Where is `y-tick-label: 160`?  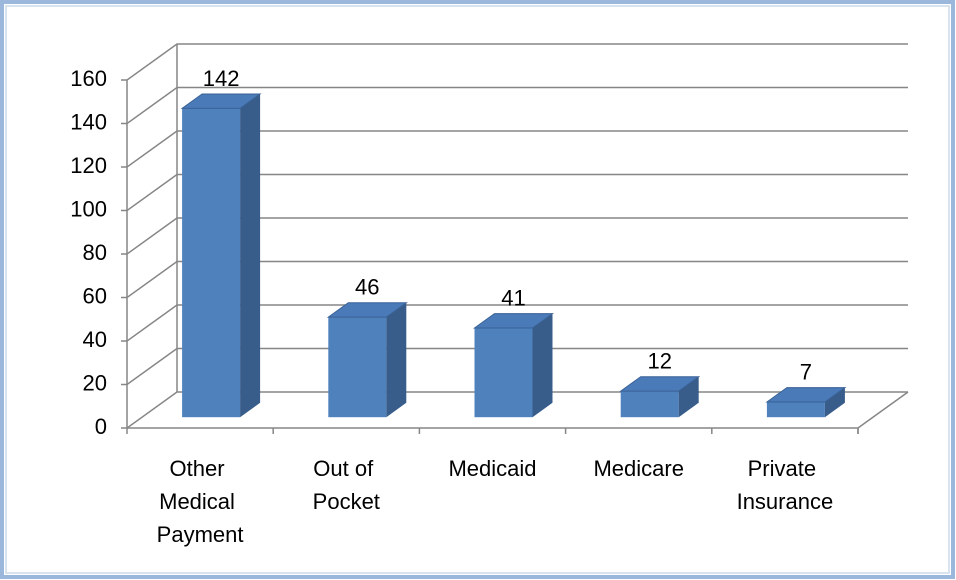 y-tick-label: 160 is located at coordinates (88, 78).